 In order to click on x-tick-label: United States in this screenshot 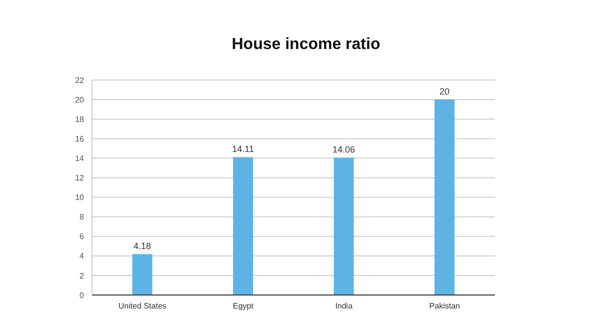, I will do `click(142, 306)`.